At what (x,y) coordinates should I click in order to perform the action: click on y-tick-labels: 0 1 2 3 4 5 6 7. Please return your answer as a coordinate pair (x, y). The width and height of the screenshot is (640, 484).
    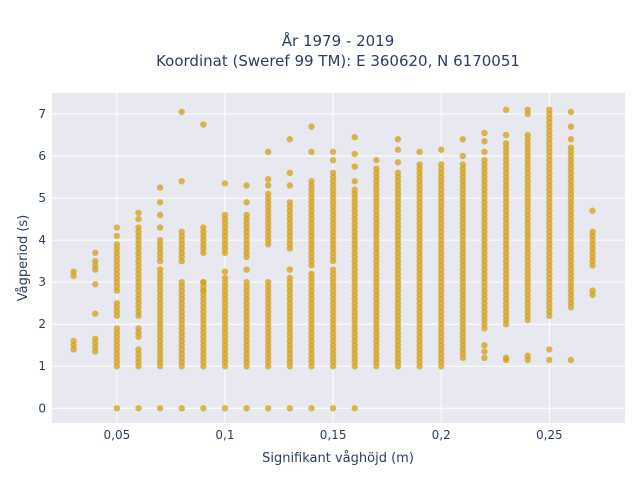
    Looking at the image, I should click on (42, 261).